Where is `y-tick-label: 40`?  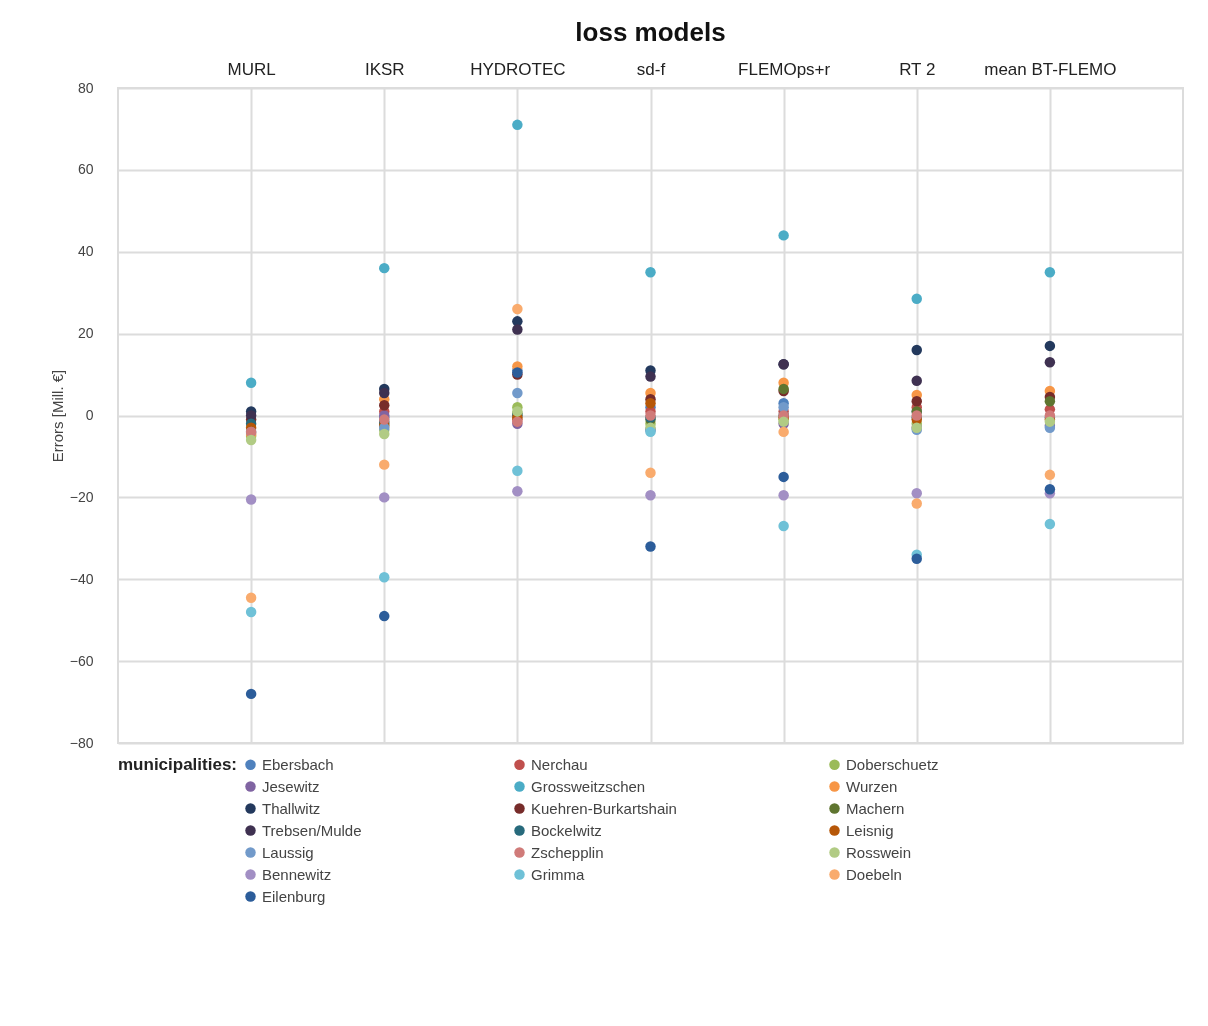
y-tick-label: 40 is located at coordinates (85, 251).